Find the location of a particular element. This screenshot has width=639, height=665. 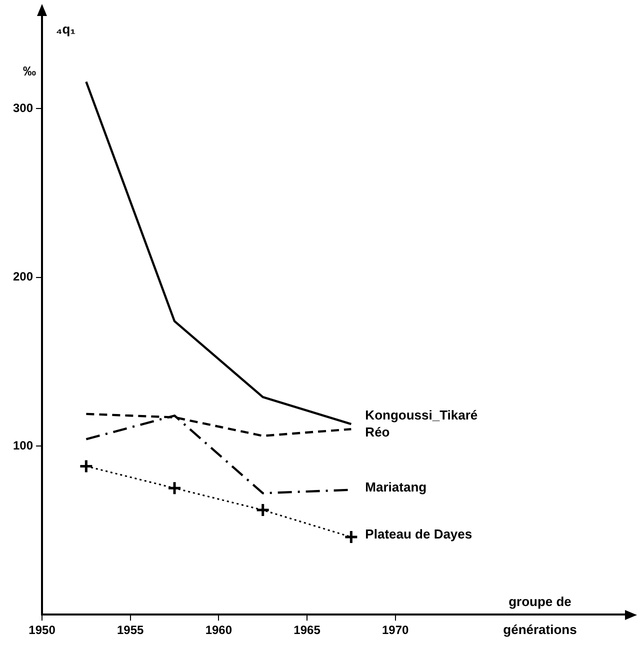

series-label: Plateau de Dayes is located at coordinates (418, 534).